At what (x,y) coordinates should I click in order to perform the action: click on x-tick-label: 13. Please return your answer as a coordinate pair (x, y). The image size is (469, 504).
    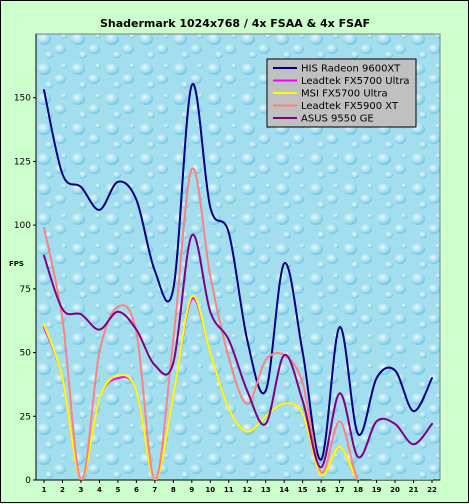
    Looking at the image, I should click on (266, 490).